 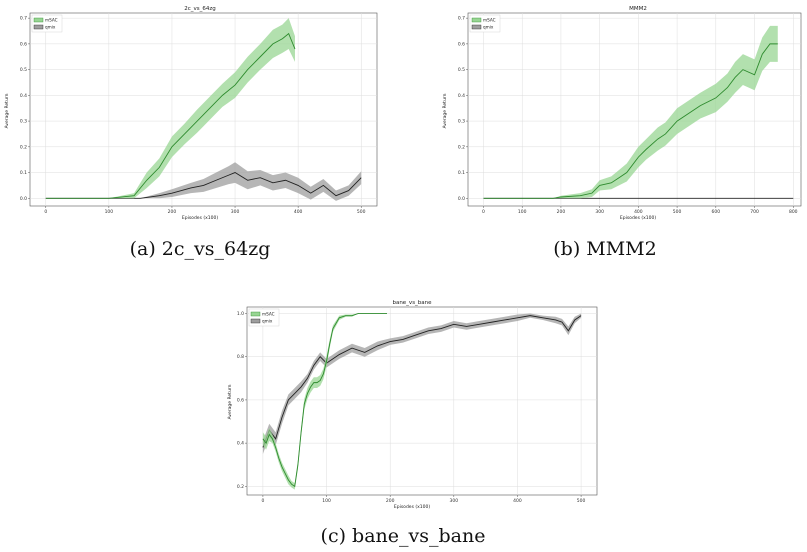 I want to click on caption-b: (b) MMM2, so click(x=604, y=249).